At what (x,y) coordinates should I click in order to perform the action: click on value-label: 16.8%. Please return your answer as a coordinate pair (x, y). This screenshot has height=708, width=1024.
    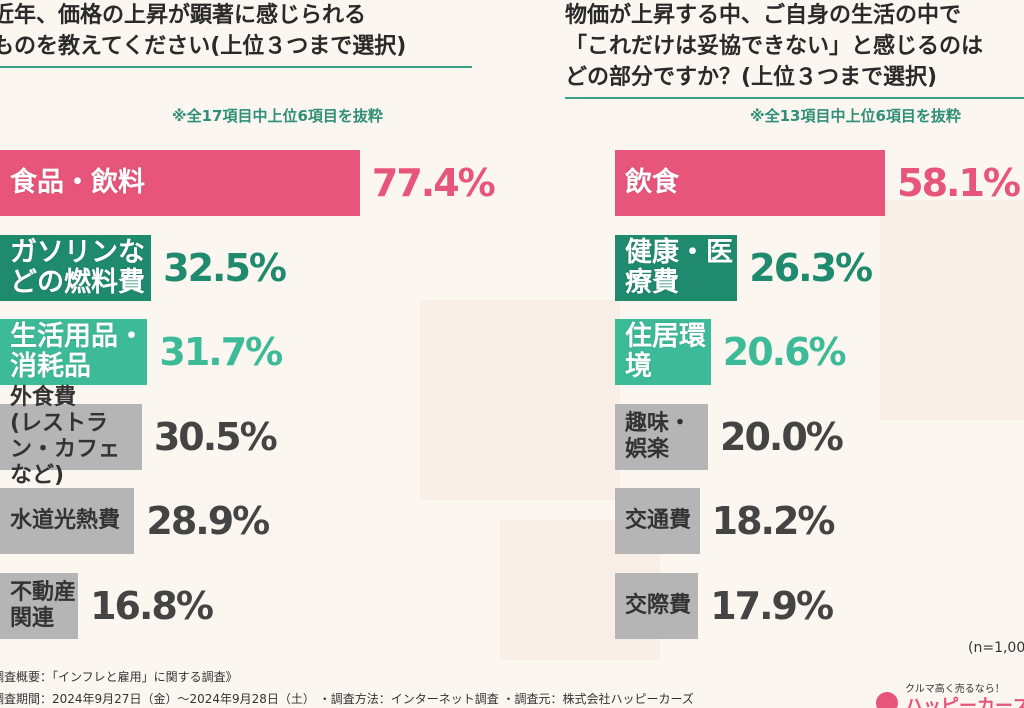
    Looking at the image, I should click on (152, 605).